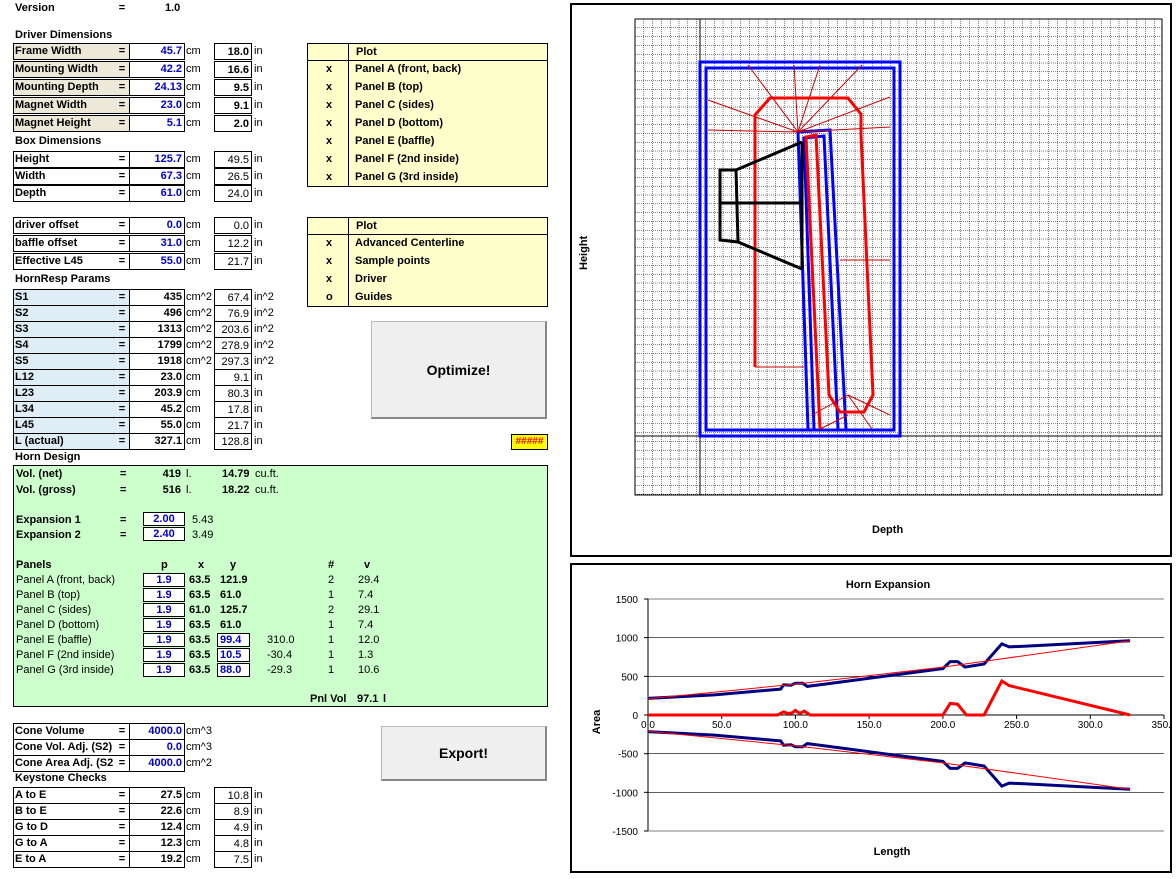 The height and width of the screenshot is (879, 1176). Describe the element at coordinates (280, 655) in the screenshot. I see `panel-extra: -30.4` at that location.